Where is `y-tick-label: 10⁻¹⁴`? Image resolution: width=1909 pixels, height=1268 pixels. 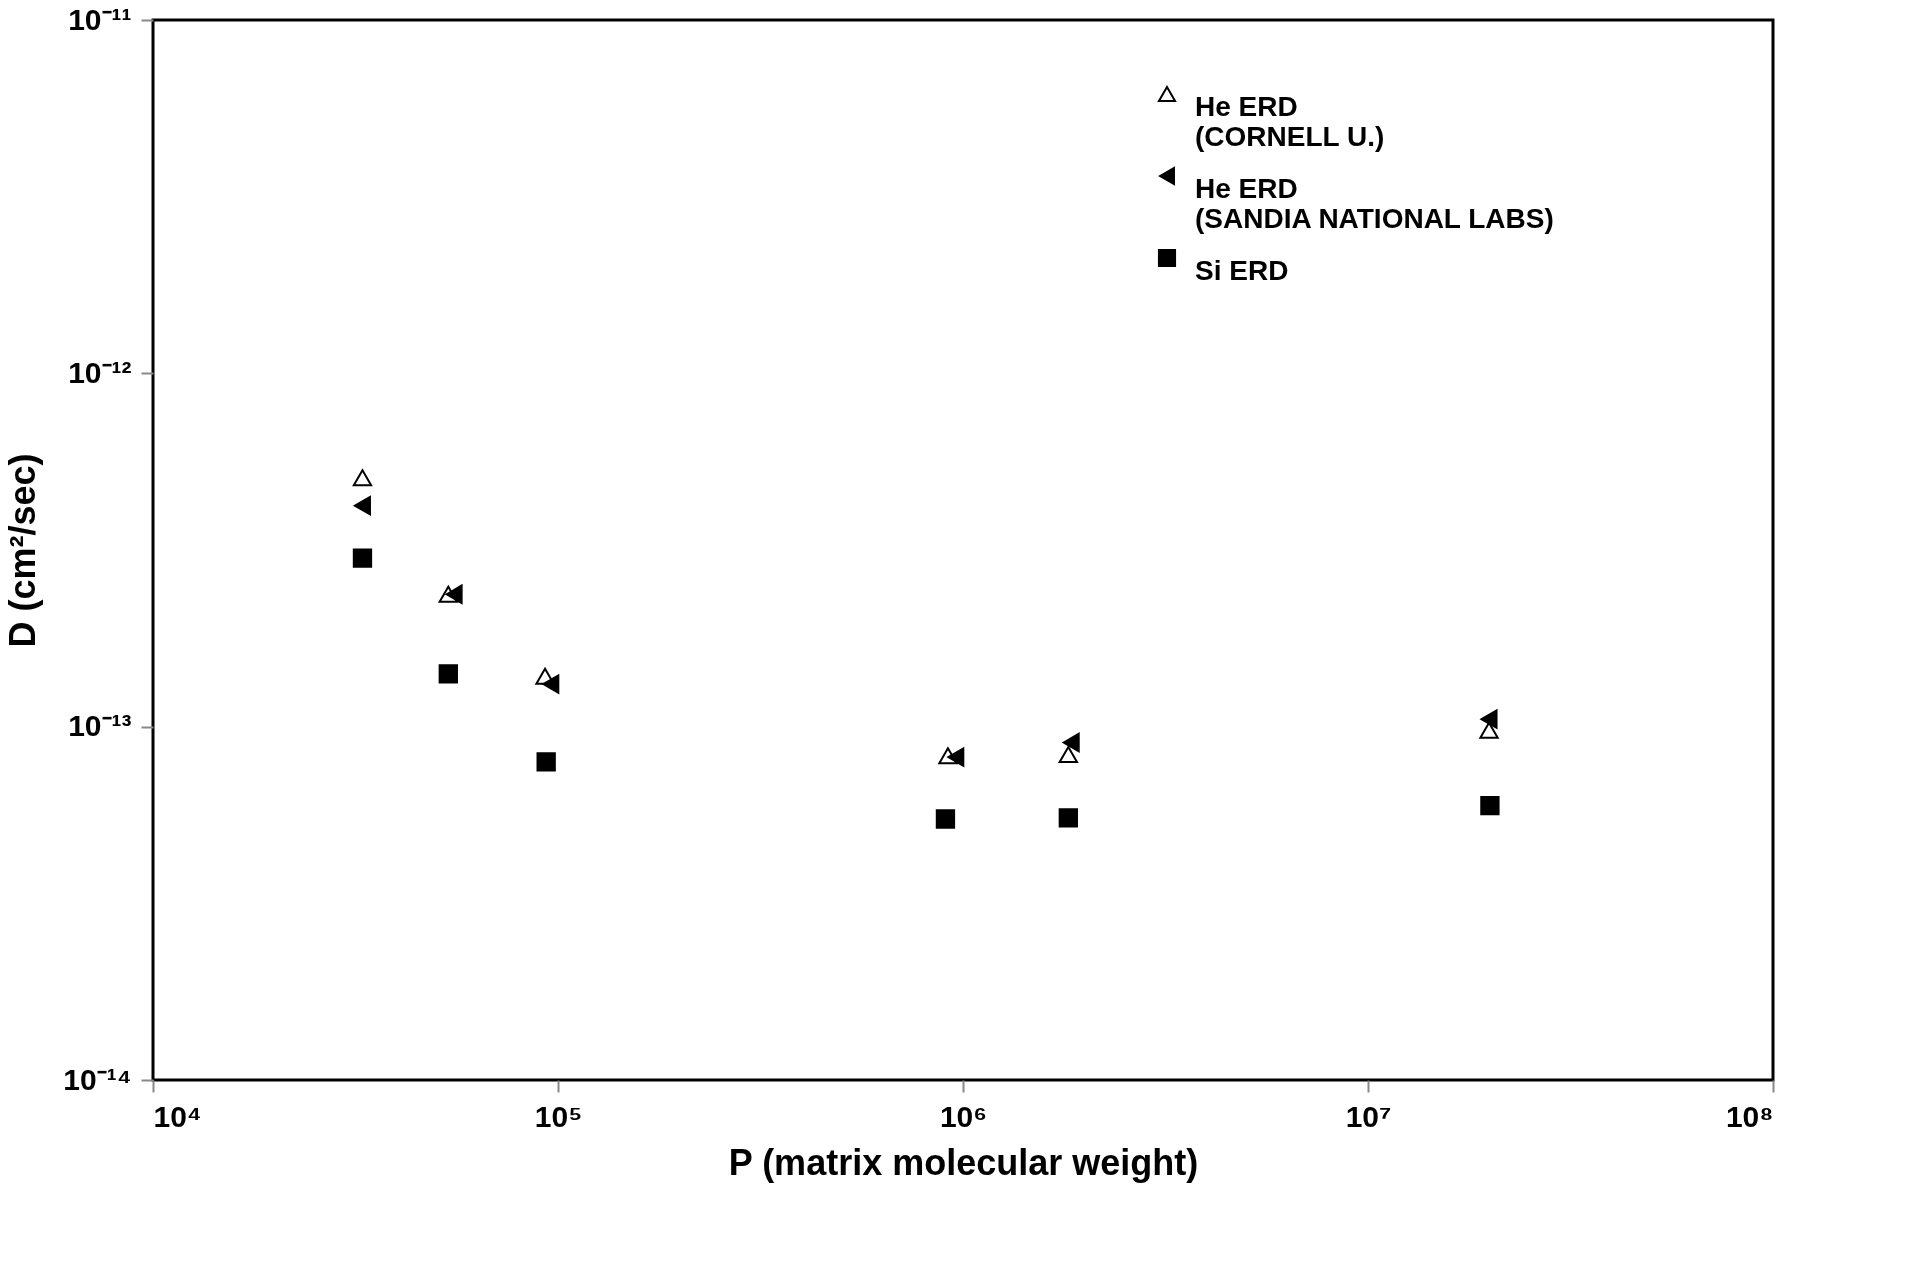 y-tick-label: 10⁻¹⁴ is located at coordinates (97, 1079).